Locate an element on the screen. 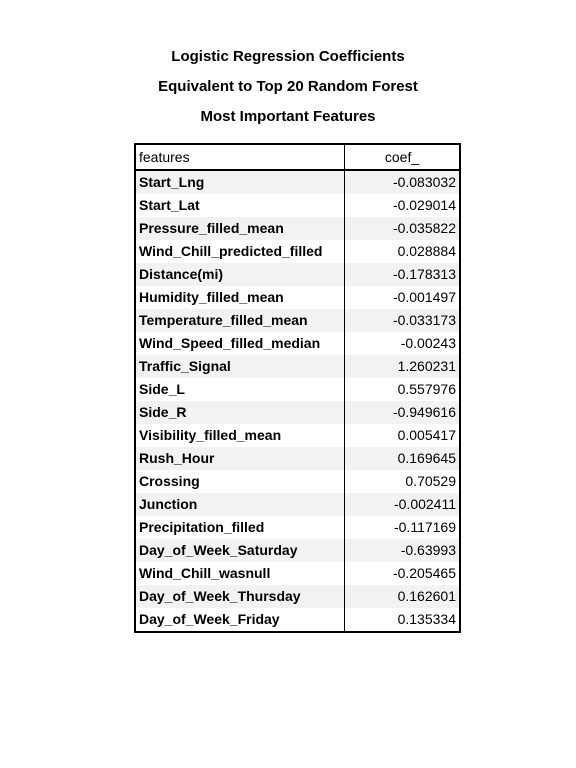  table-header-row: features coef_ is located at coordinates (297, 157).